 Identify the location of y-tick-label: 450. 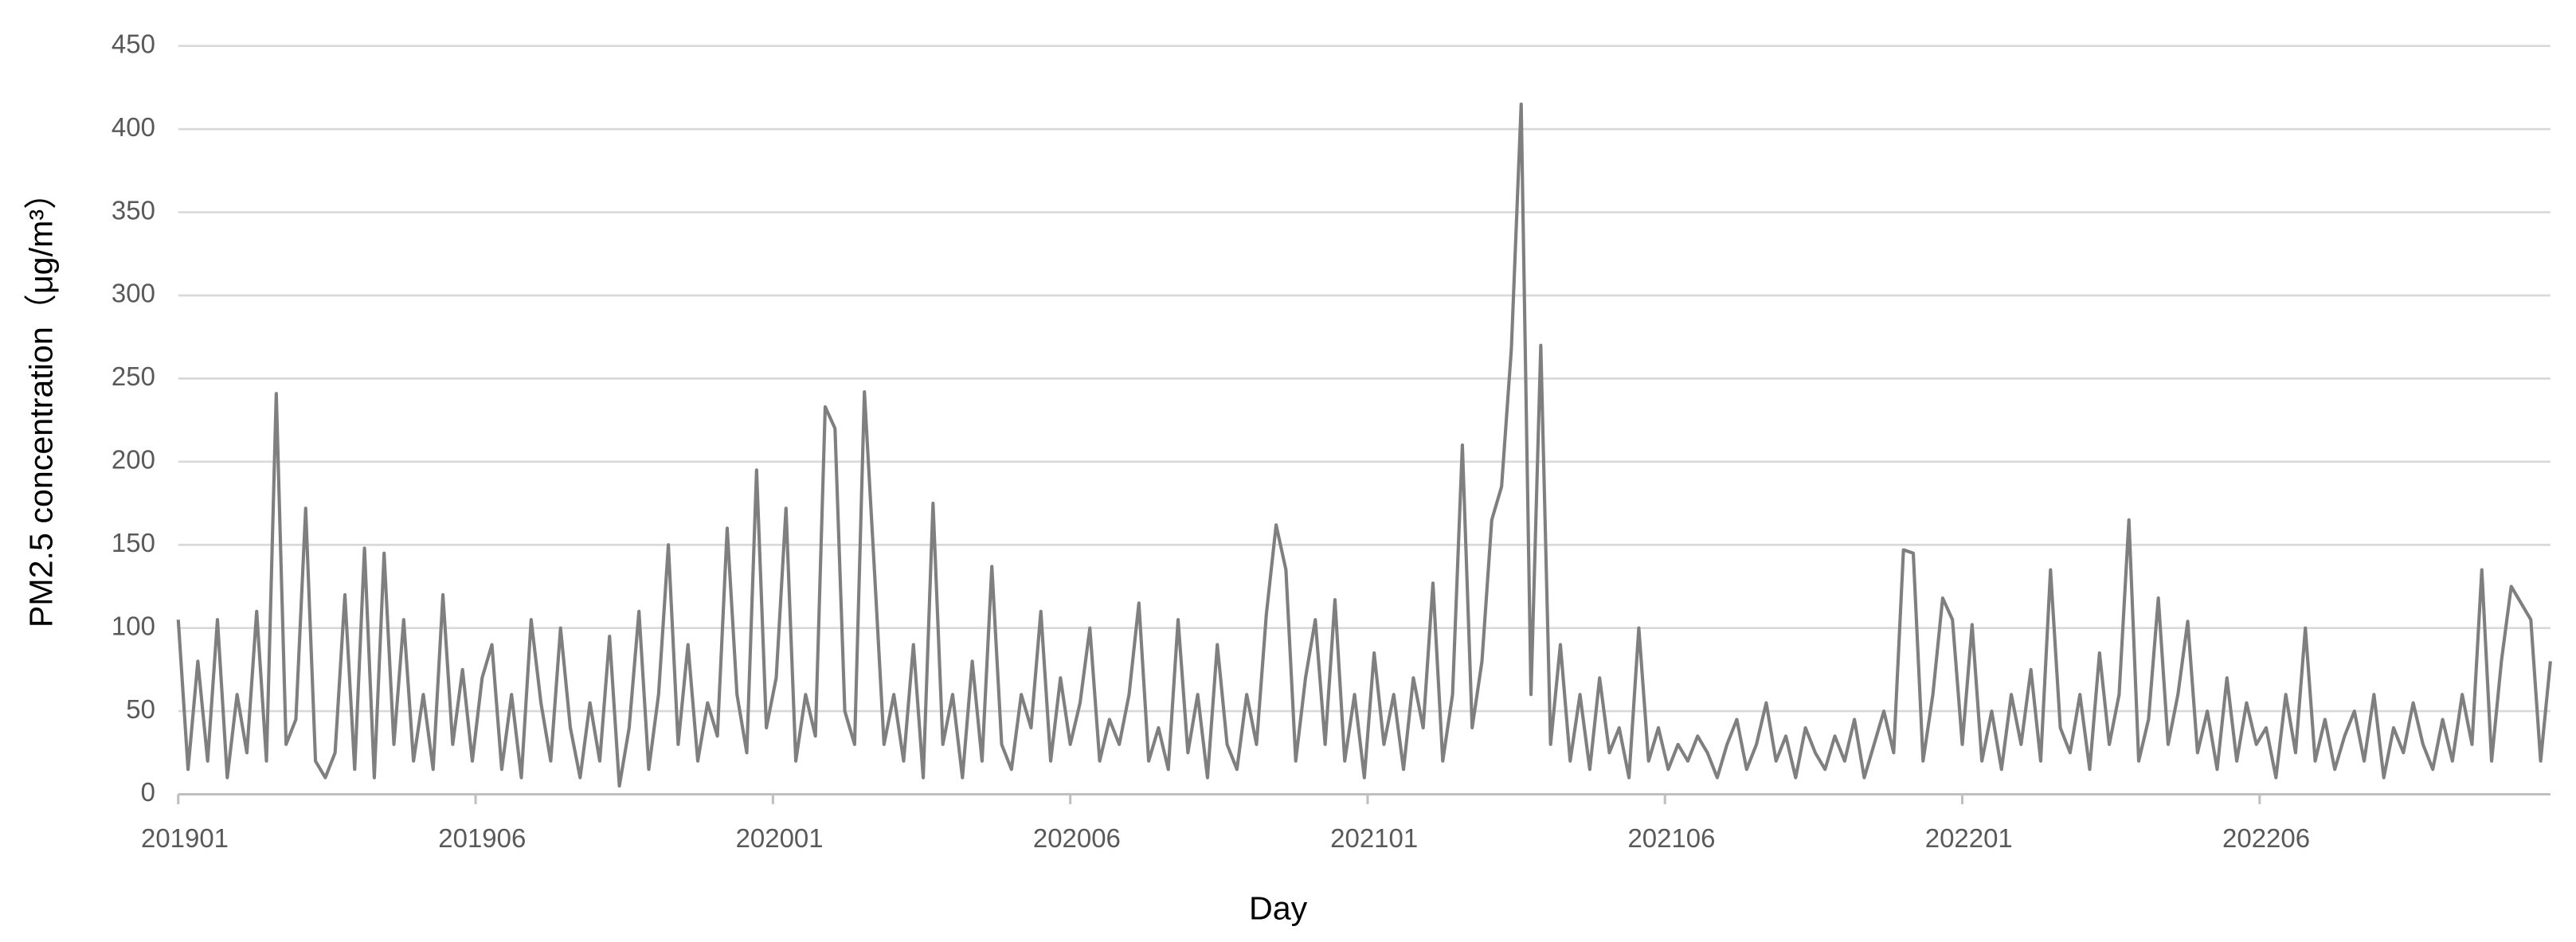
(133, 43).